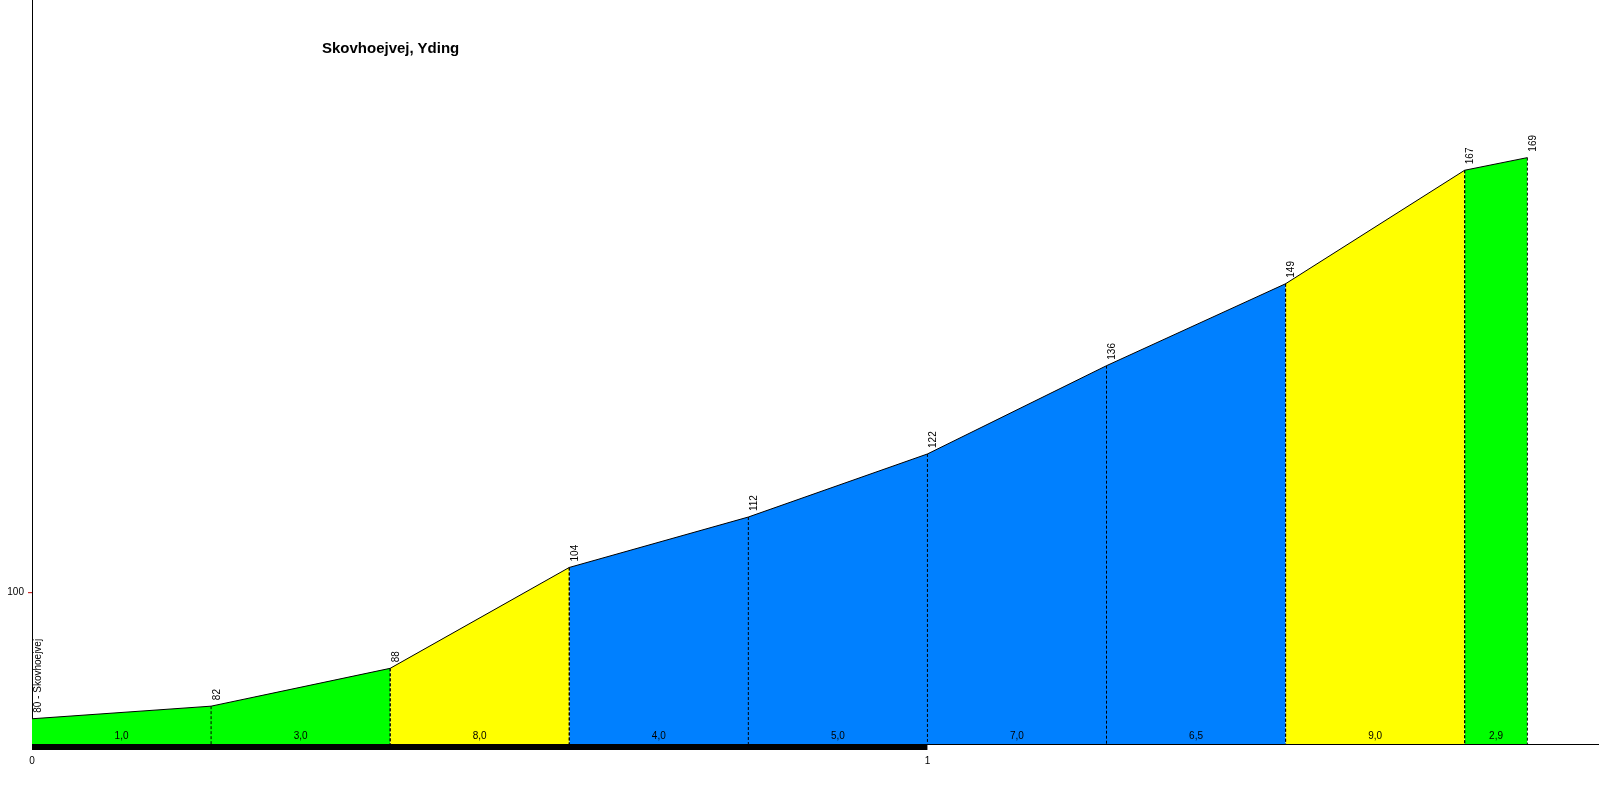  I want to click on annotation: 8,0, so click(480, 735).